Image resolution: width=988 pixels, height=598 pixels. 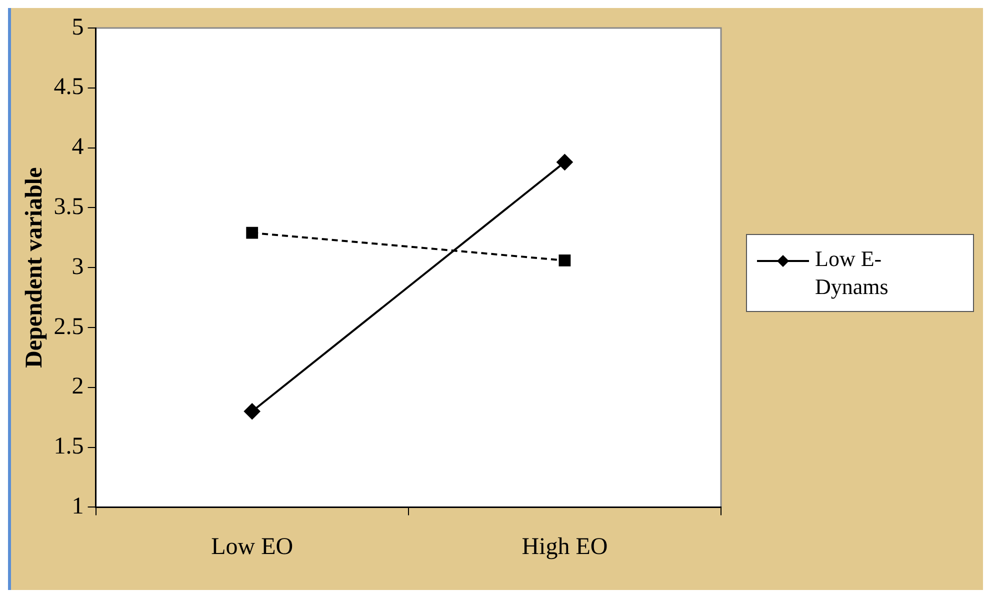 I want to click on y-tick-label: 2, so click(x=78, y=387).